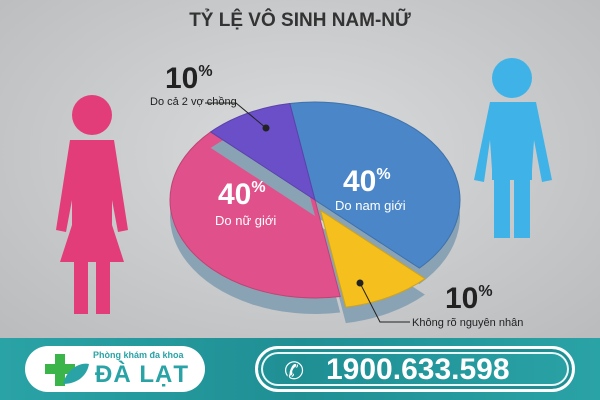  What do you see at coordinates (418, 369) in the screenshot?
I see `hotline-number: 1900.633.598` at bounding box center [418, 369].